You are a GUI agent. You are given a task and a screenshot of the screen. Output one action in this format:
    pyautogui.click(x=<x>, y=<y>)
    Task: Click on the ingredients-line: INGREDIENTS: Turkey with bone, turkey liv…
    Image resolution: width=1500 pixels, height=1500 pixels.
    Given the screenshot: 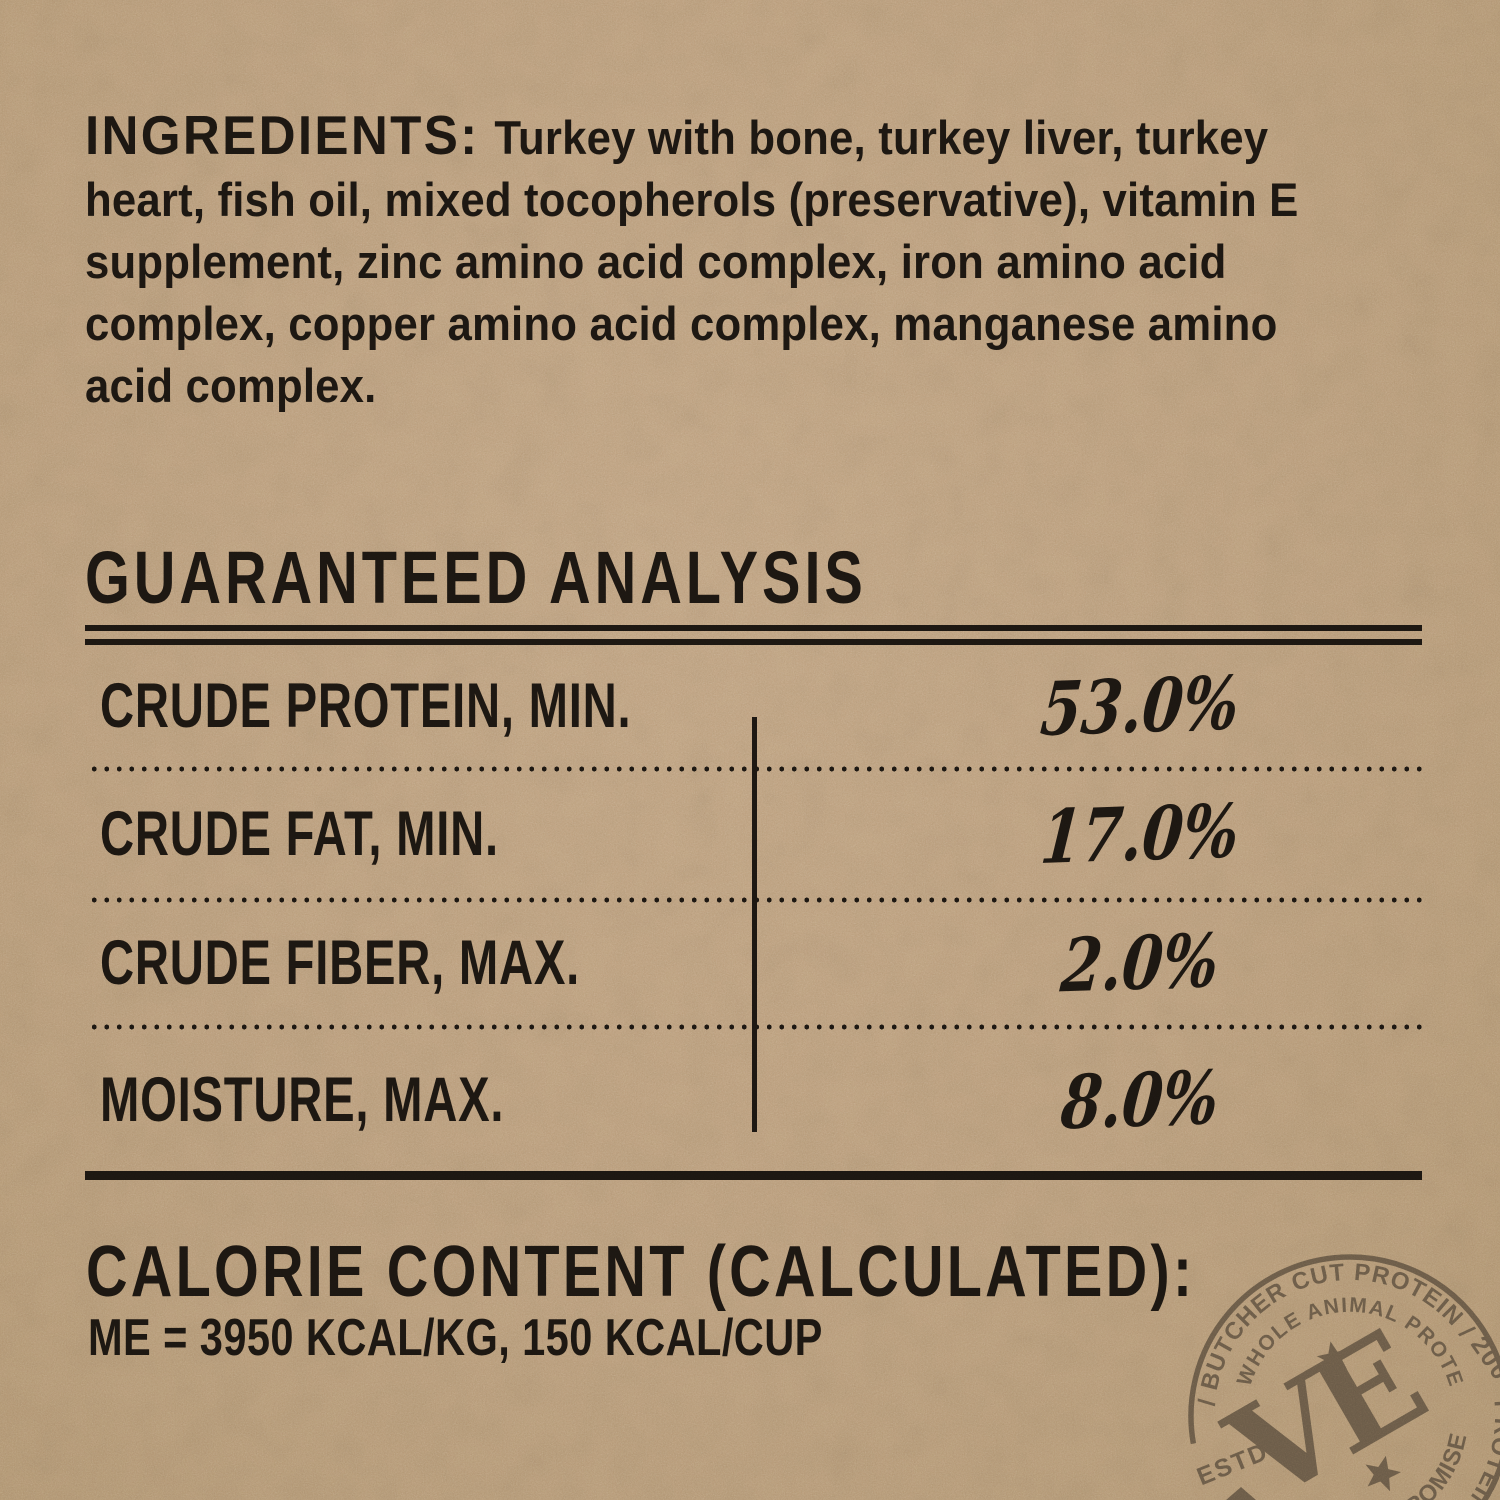 What is the action you would take?
    pyautogui.click(x=764, y=136)
    